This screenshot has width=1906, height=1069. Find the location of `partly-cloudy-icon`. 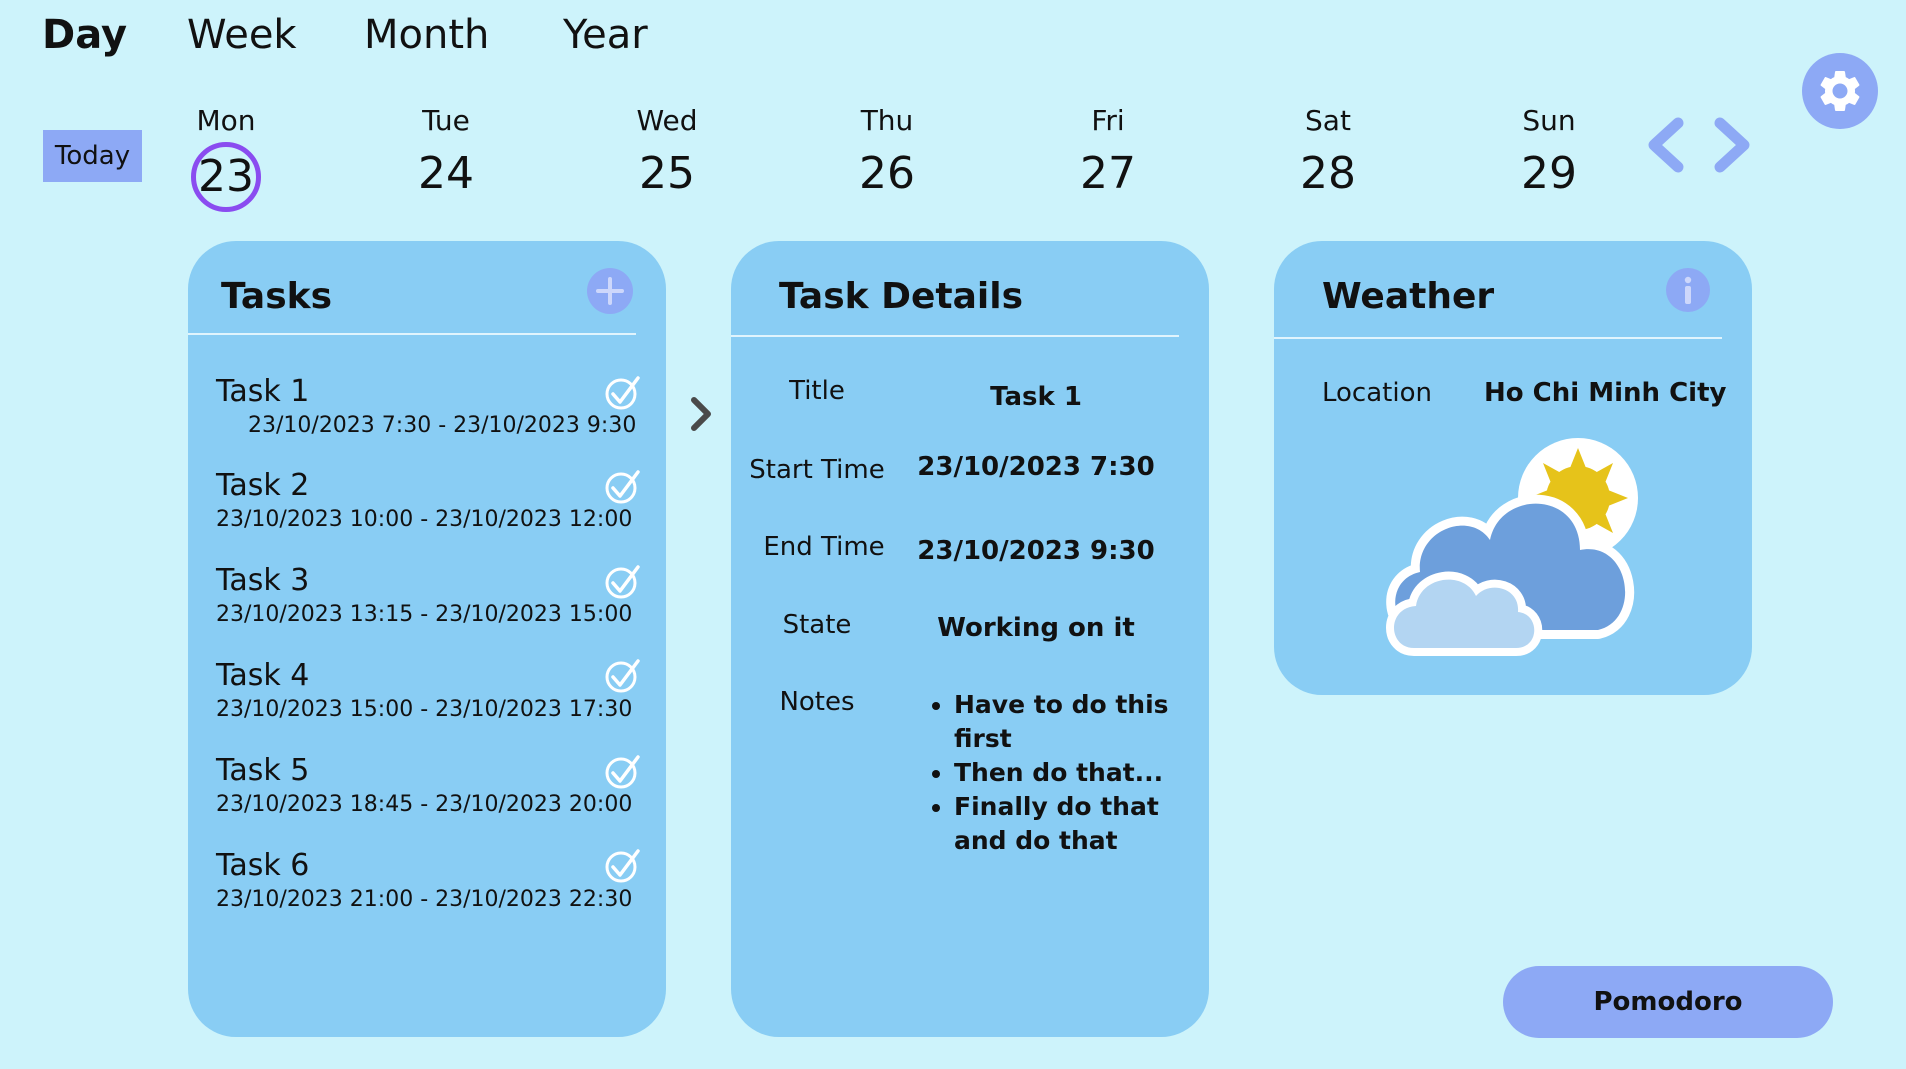

partly-cloudy-icon is located at coordinates (1512, 547).